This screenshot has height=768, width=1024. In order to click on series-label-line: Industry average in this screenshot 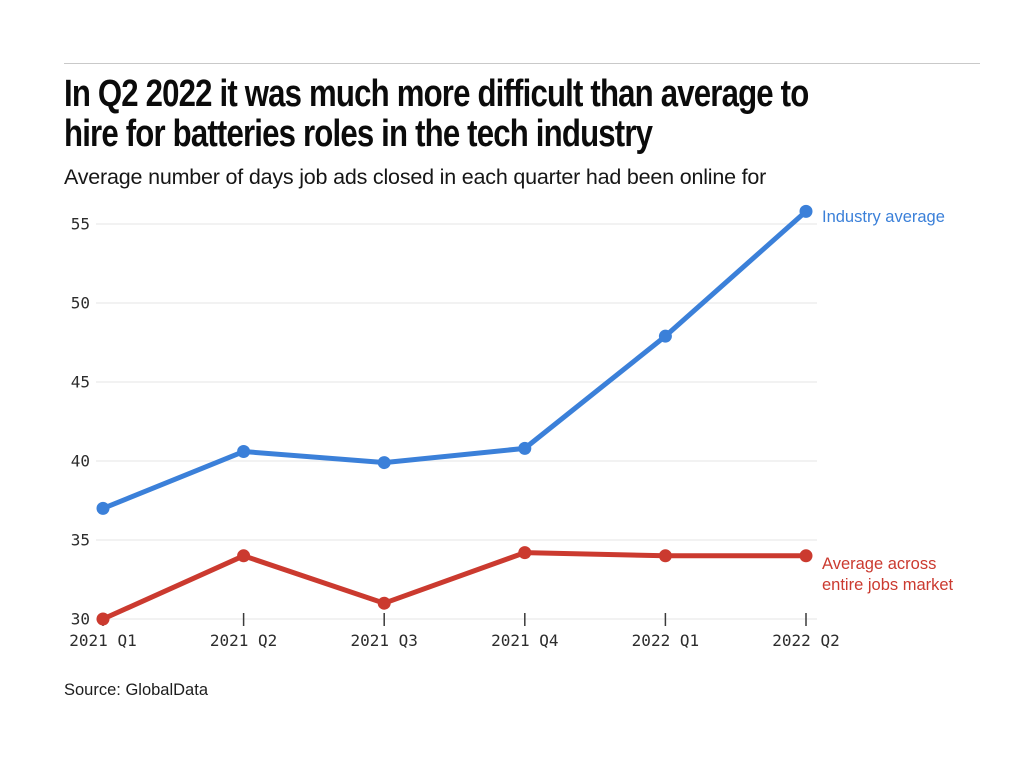, I will do `click(883, 217)`.